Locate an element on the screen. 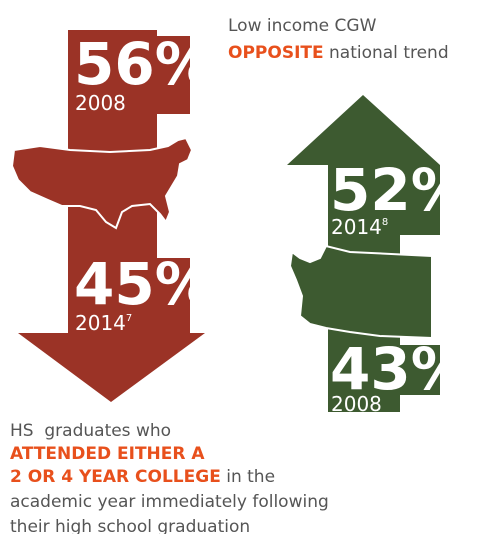 This screenshot has width=493, height=534. us-map is located at coordinates (102, 183).